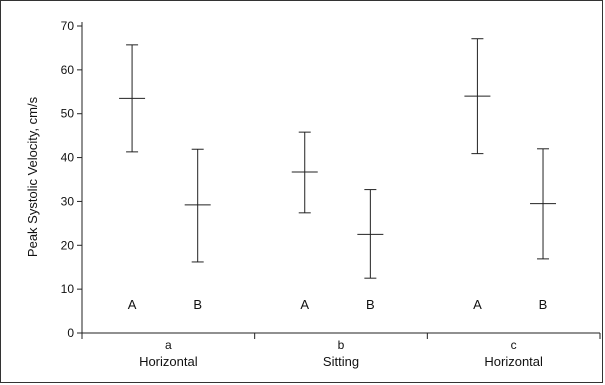 This screenshot has width=605, height=385. What do you see at coordinates (341, 361) in the screenshot?
I see `x-group-name: Sitting` at bounding box center [341, 361].